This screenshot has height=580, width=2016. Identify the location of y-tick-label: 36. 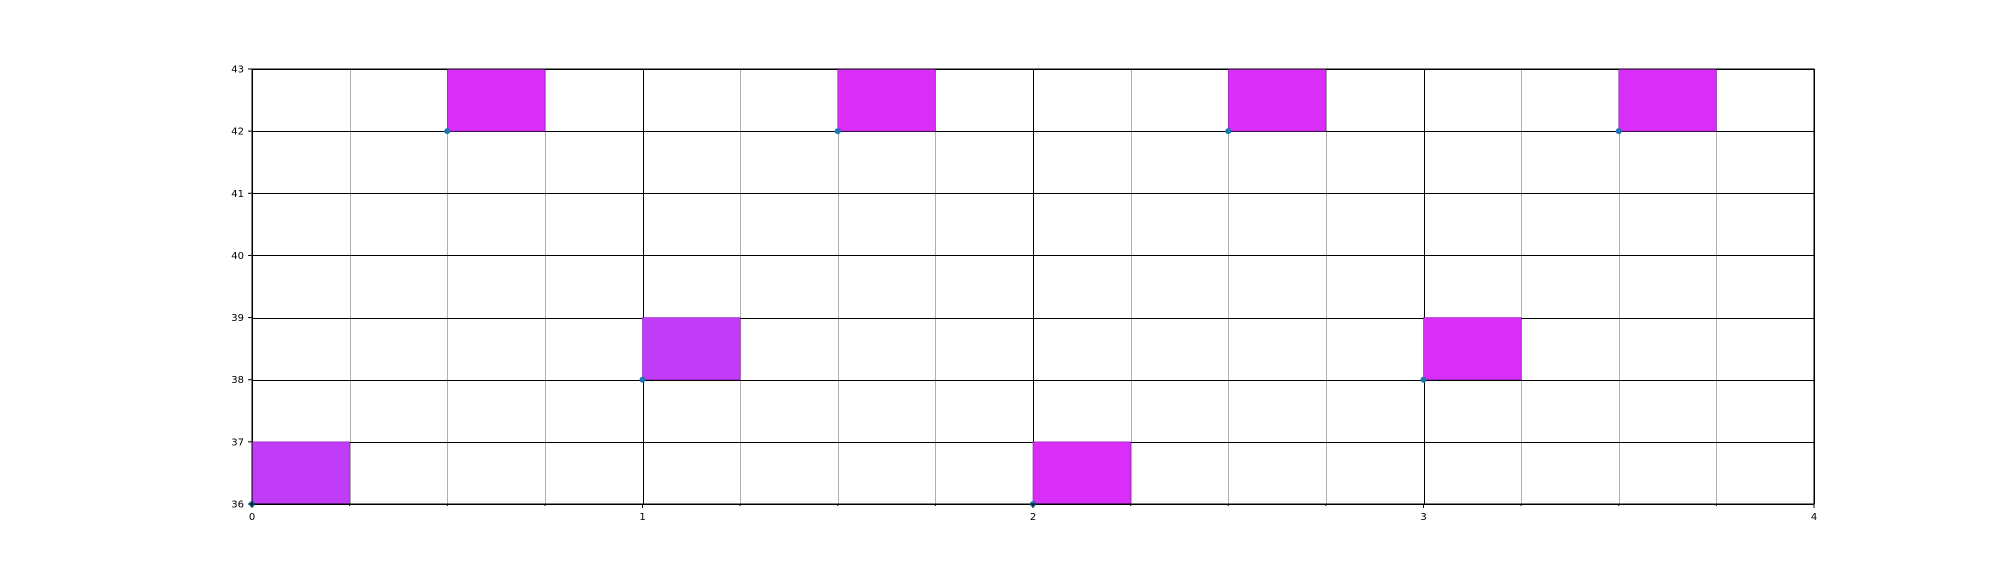
(237, 505).